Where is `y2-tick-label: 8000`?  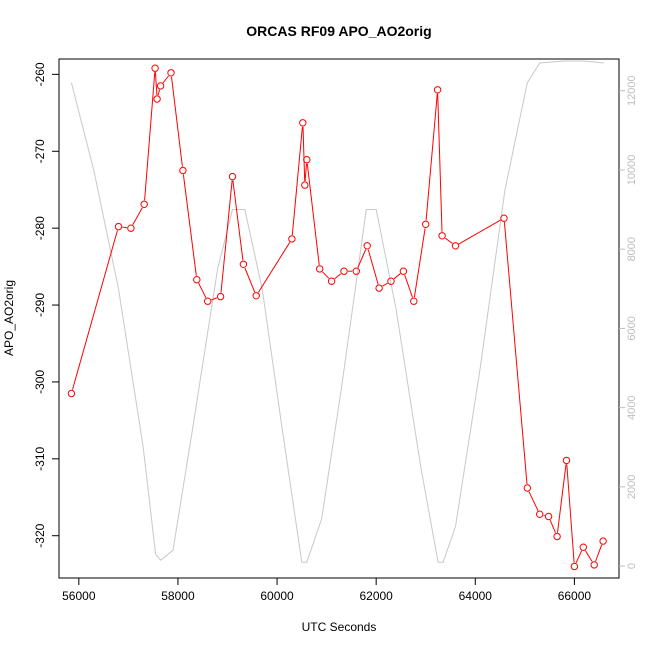
y2-tick-label: 8000 is located at coordinates (632, 249).